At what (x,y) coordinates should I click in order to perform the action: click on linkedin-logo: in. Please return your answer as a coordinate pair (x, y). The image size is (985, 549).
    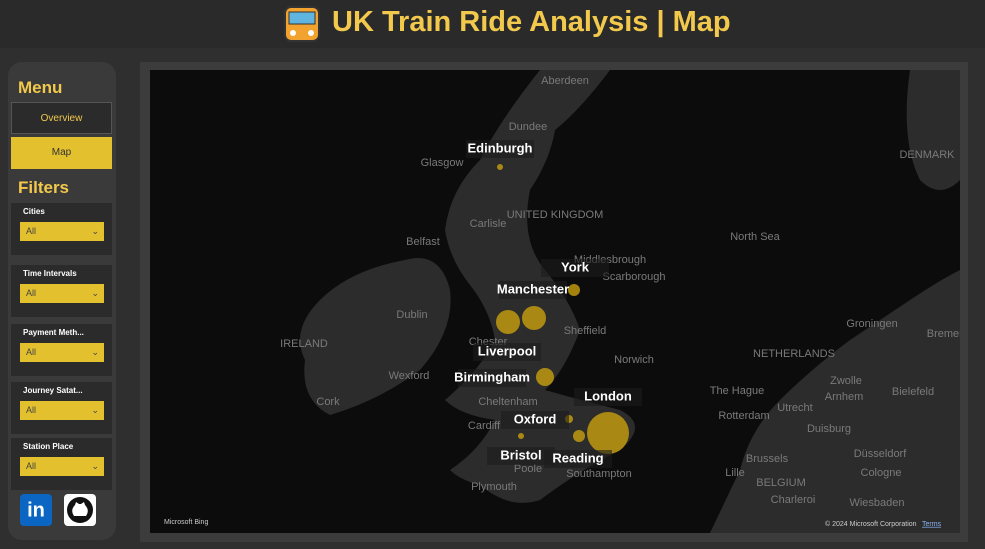
    Looking at the image, I should click on (36, 510).